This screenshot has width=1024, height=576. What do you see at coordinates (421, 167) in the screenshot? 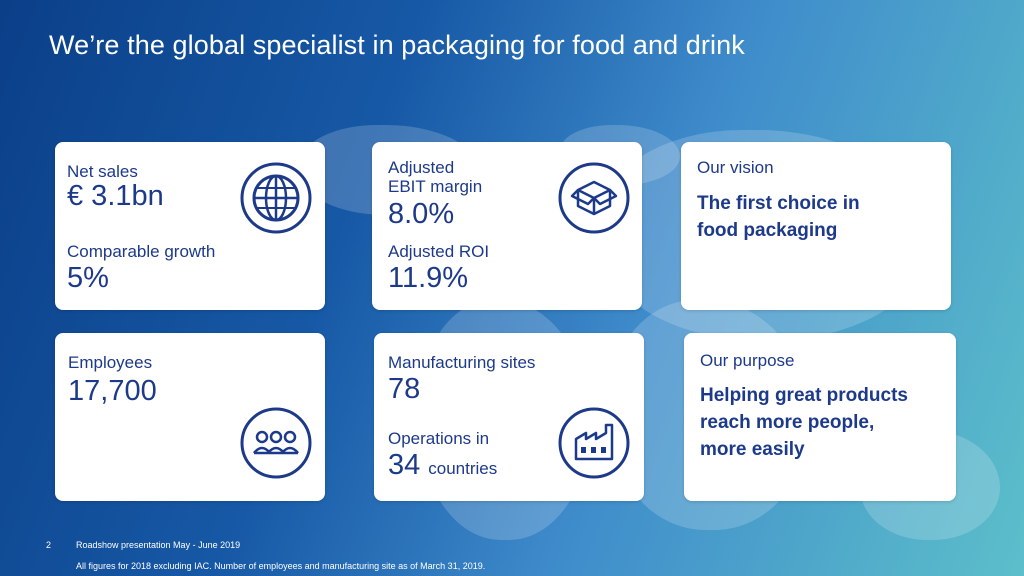
I see `ebit-label-line1: Adjusted` at bounding box center [421, 167].